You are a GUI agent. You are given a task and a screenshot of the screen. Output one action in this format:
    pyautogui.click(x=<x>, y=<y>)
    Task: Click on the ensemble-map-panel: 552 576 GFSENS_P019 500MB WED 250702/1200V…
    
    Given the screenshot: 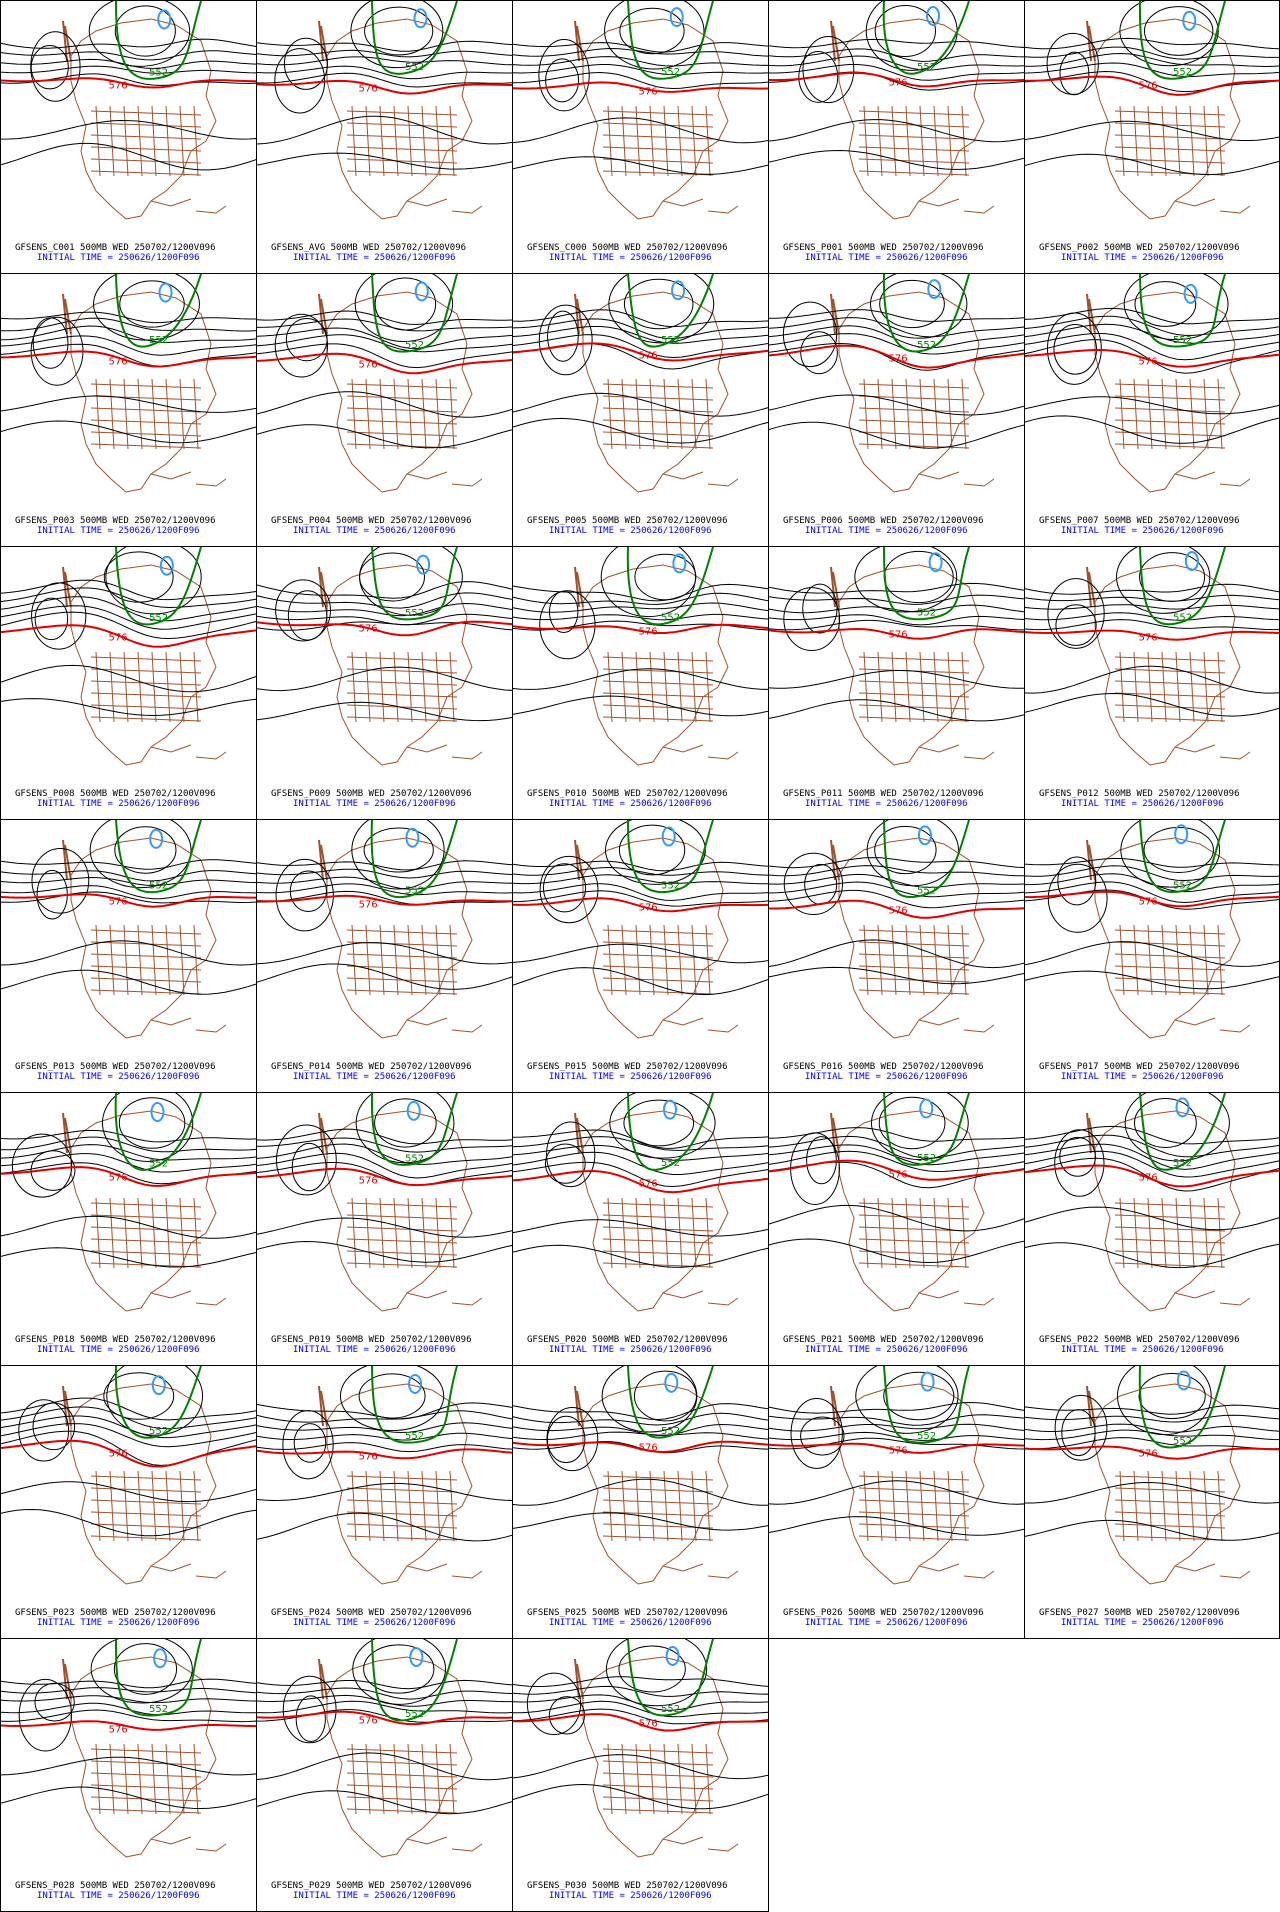 What is the action you would take?
    pyautogui.click(x=384, y=1229)
    